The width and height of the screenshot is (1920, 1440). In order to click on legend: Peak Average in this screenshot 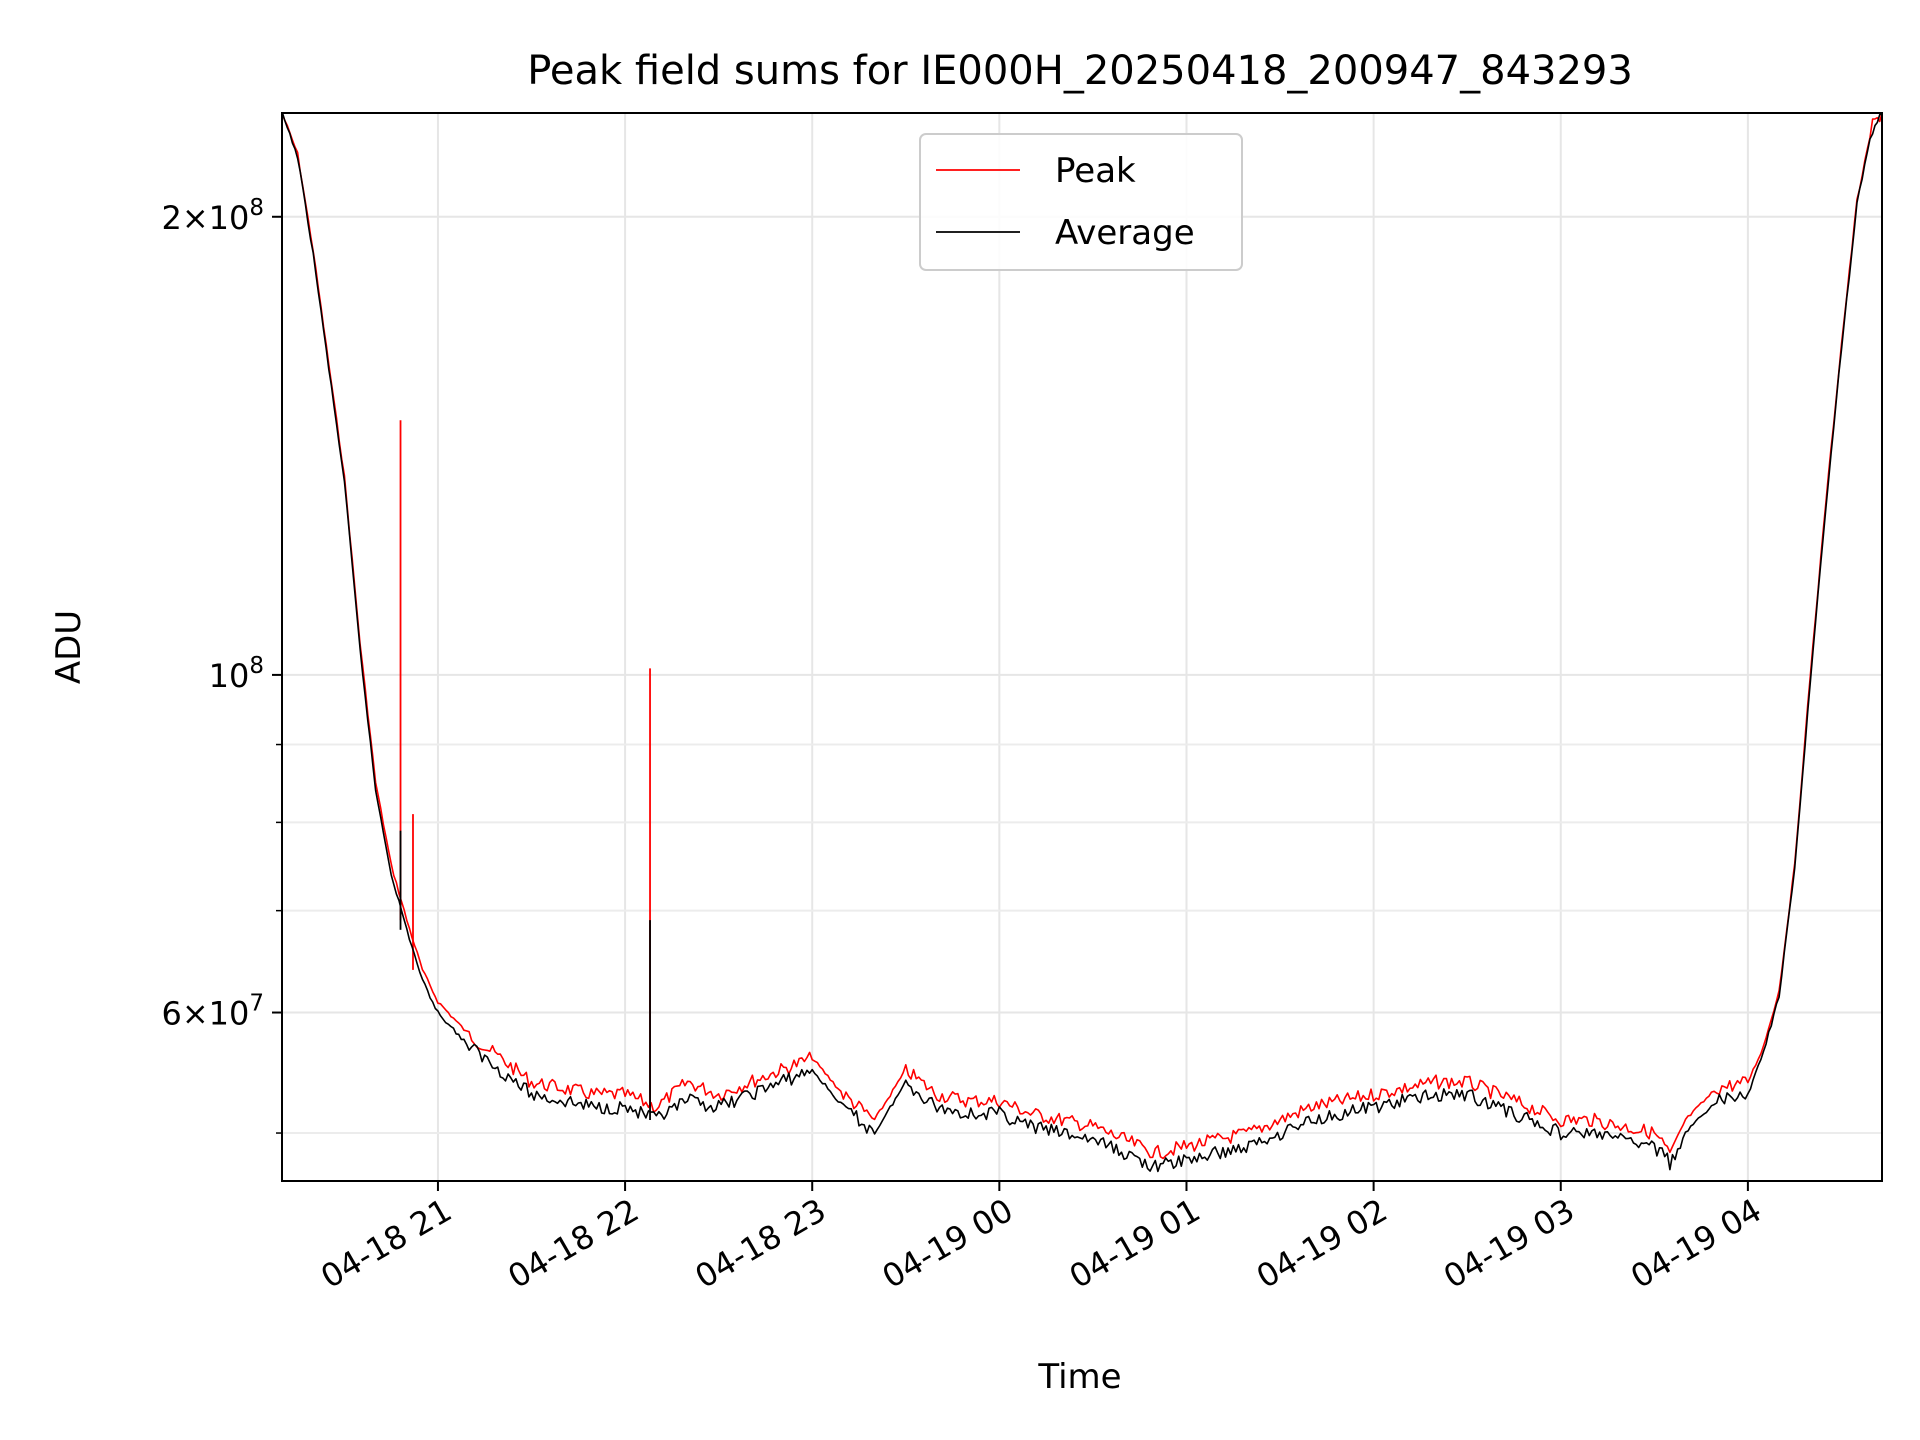, I will do `click(1081, 202)`.